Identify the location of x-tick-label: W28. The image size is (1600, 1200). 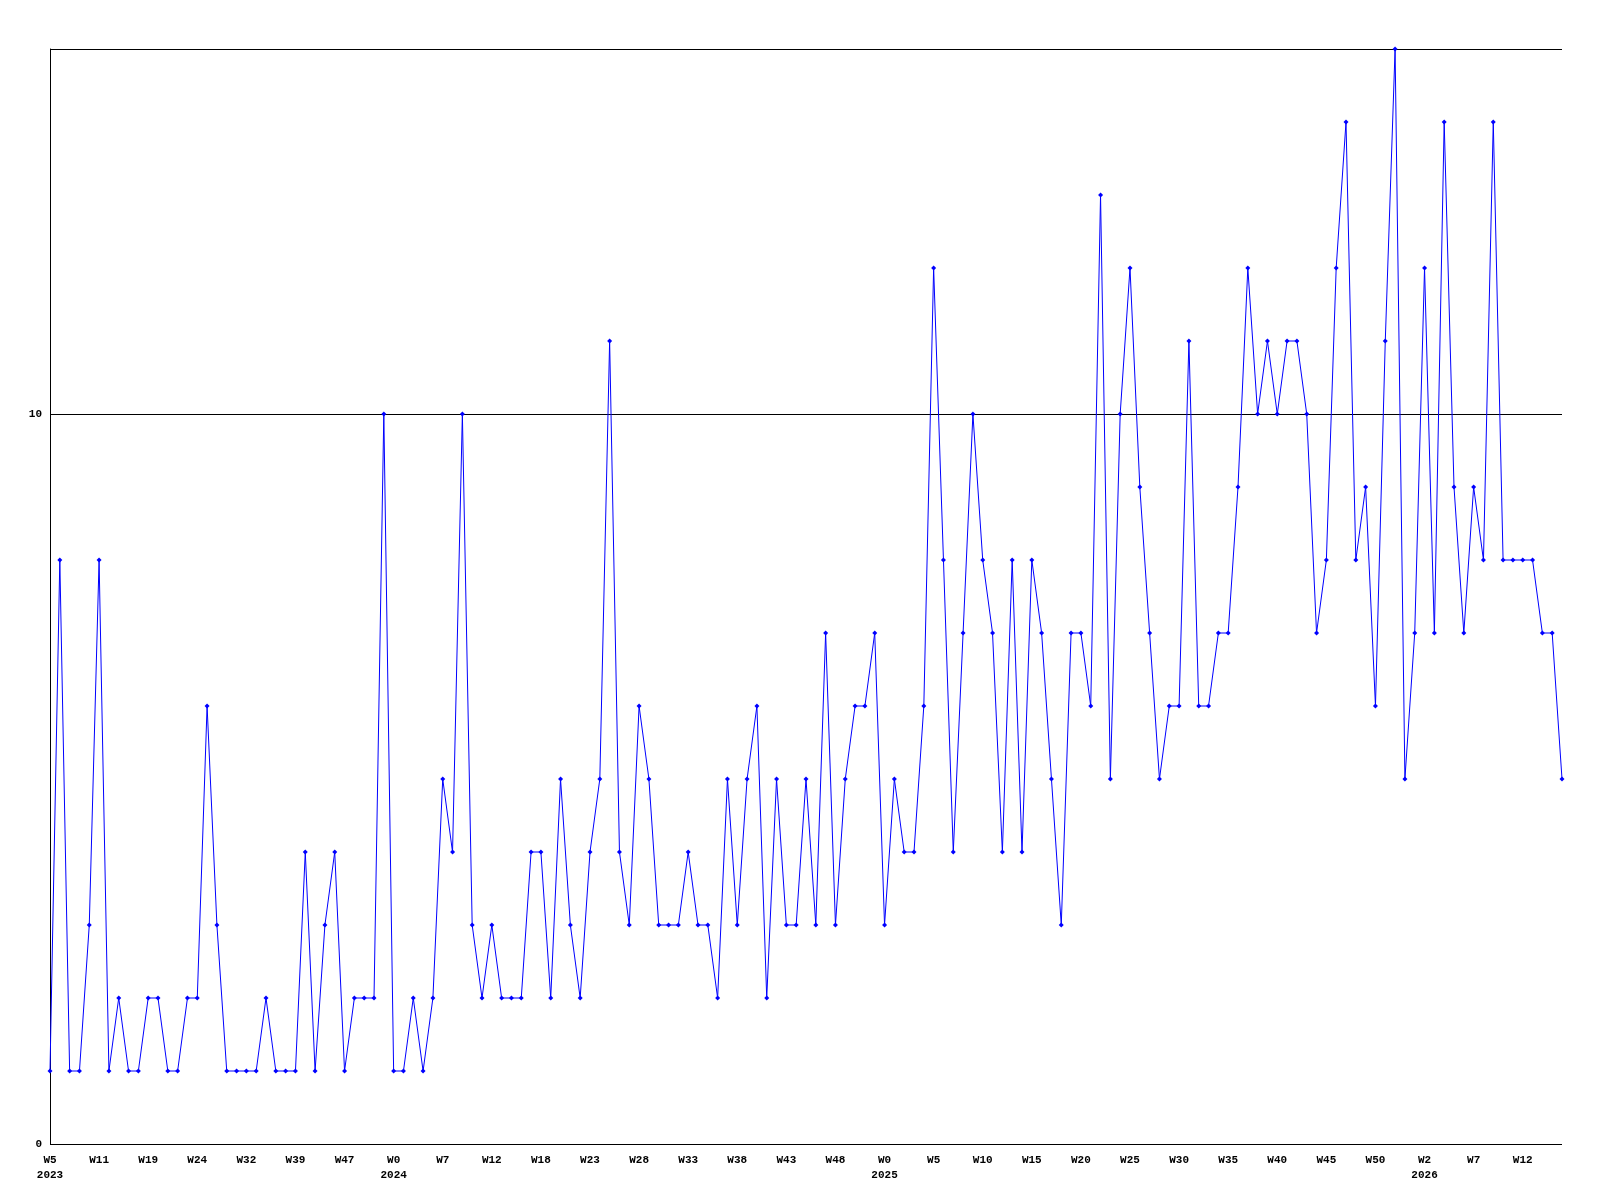
(639, 1159).